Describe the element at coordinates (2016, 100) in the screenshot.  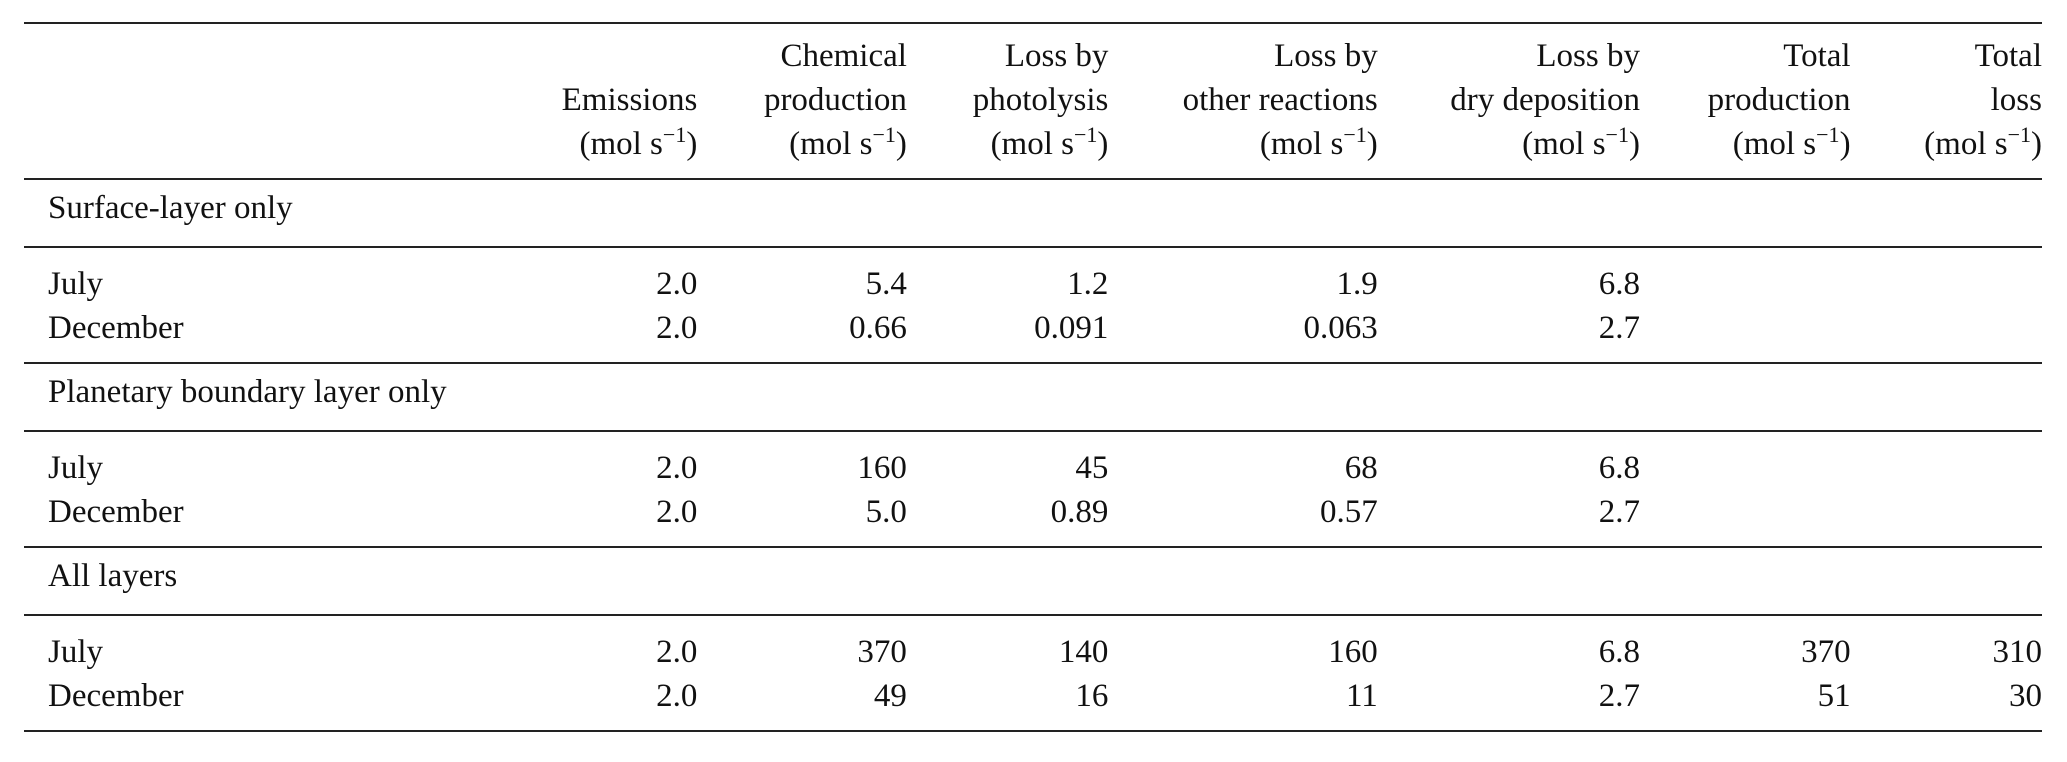
I see `header-total-loss-line-2: loss` at that location.